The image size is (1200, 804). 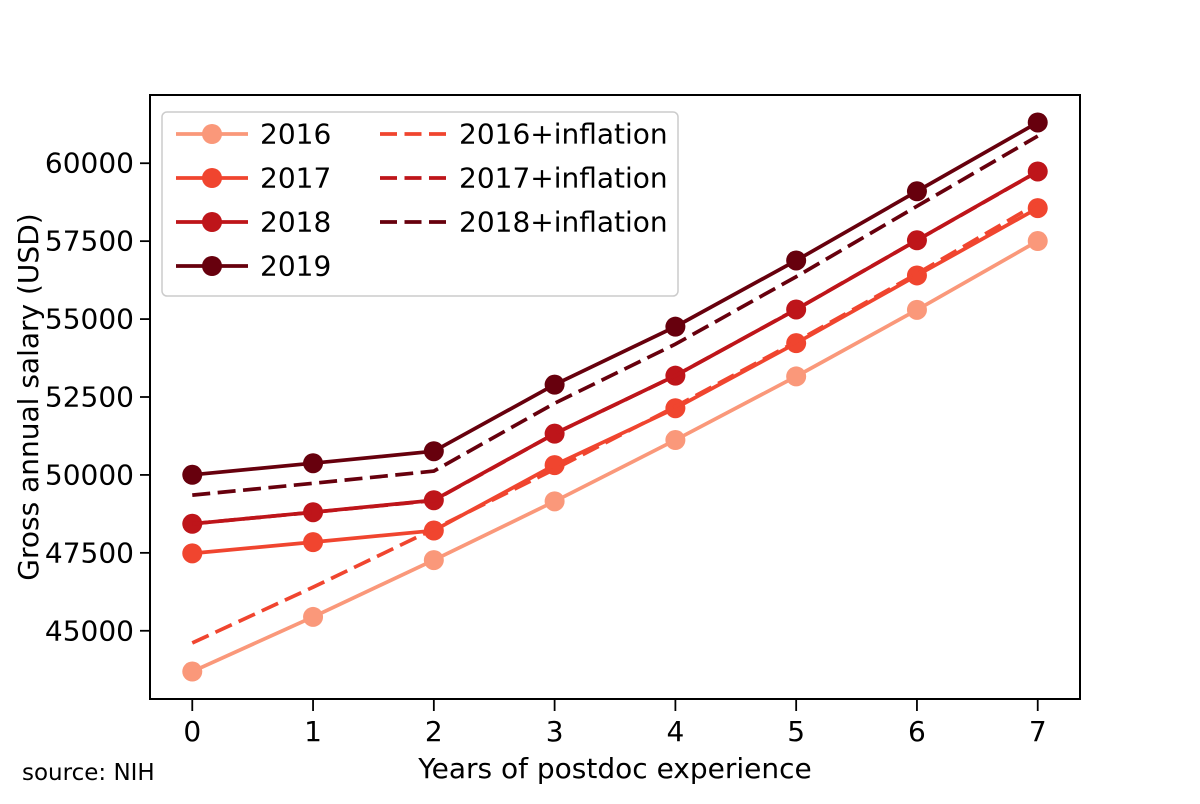 I want to click on y-tick-label: 55000, so click(x=89, y=319).